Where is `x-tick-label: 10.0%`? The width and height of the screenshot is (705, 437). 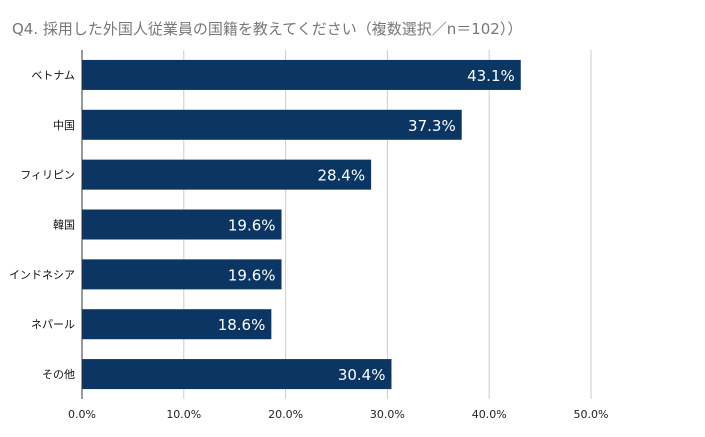 x-tick-label: 10.0% is located at coordinates (183, 414).